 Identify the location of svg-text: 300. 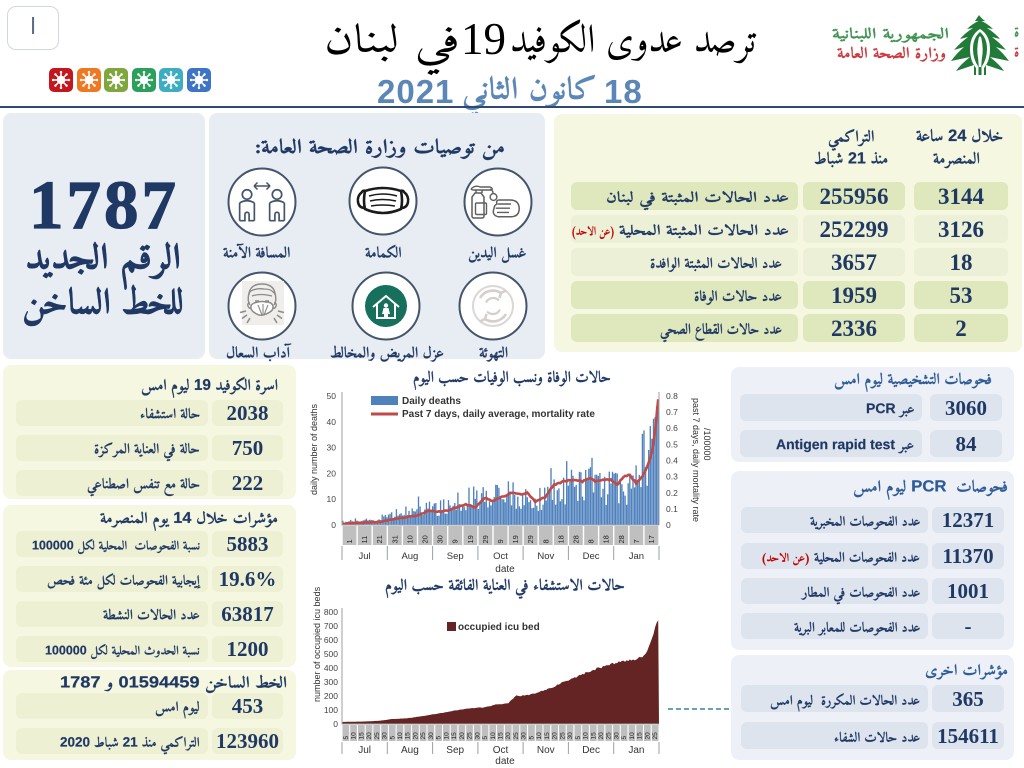
(331, 682).